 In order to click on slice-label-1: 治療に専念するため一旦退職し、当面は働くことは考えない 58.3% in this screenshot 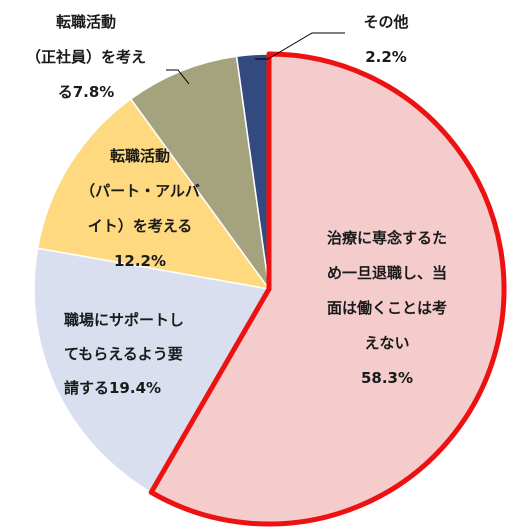, I will do `click(387, 308)`.